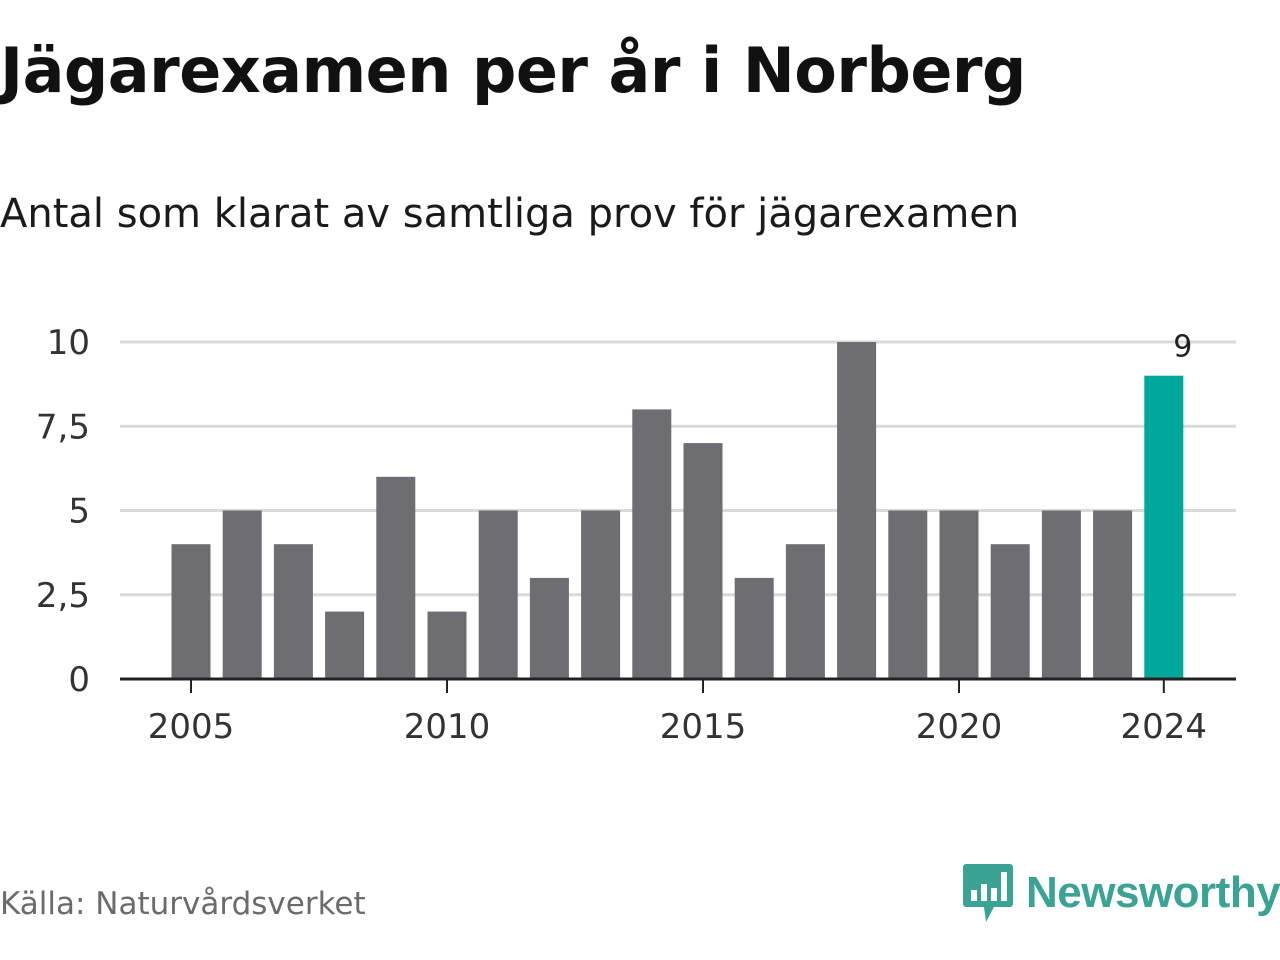 The height and width of the screenshot is (960, 1280). I want to click on data-label: 9, so click(1182, 347).